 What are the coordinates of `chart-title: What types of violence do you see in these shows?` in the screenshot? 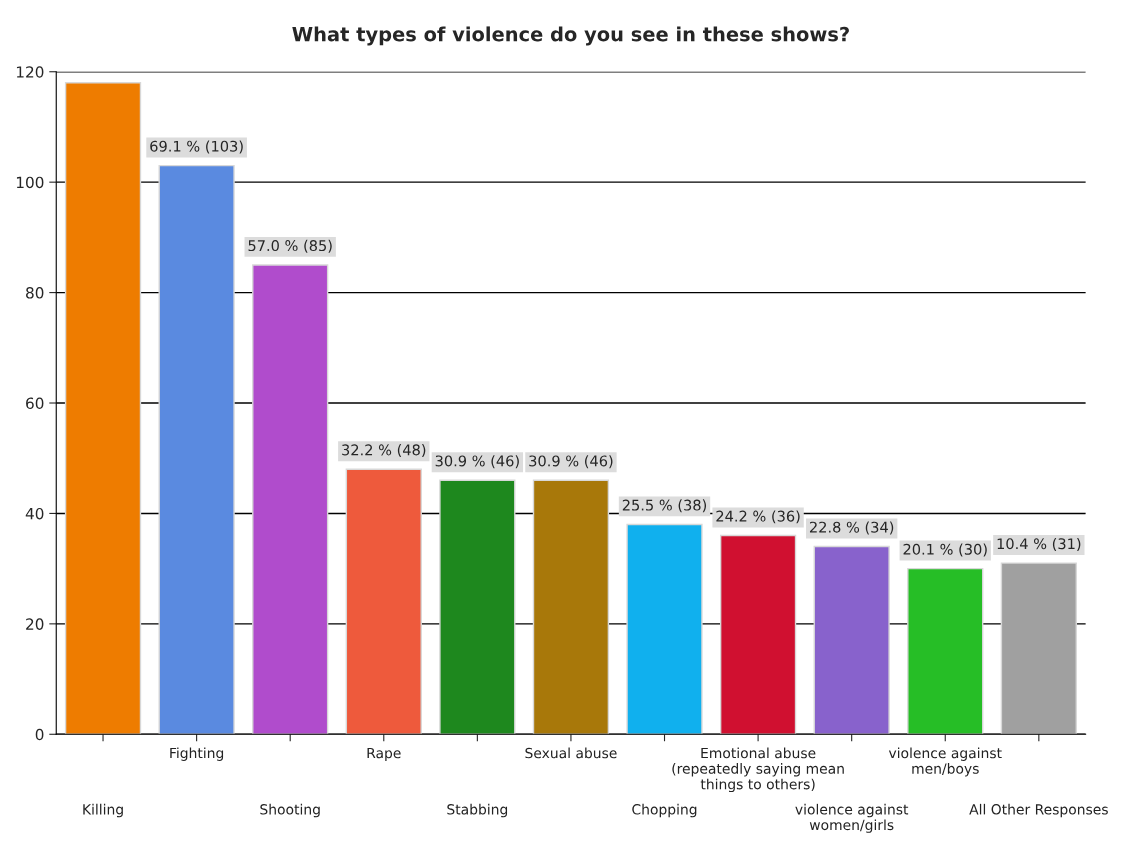 It's located at (570, 36).